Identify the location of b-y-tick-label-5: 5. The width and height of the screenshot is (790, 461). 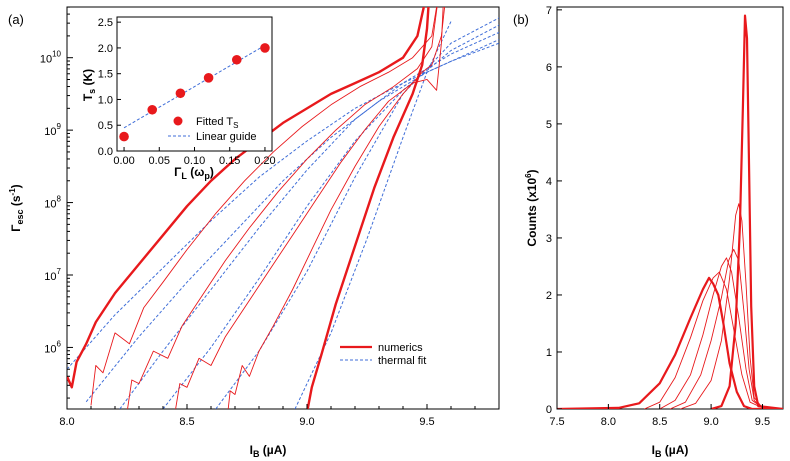
(549, 125).